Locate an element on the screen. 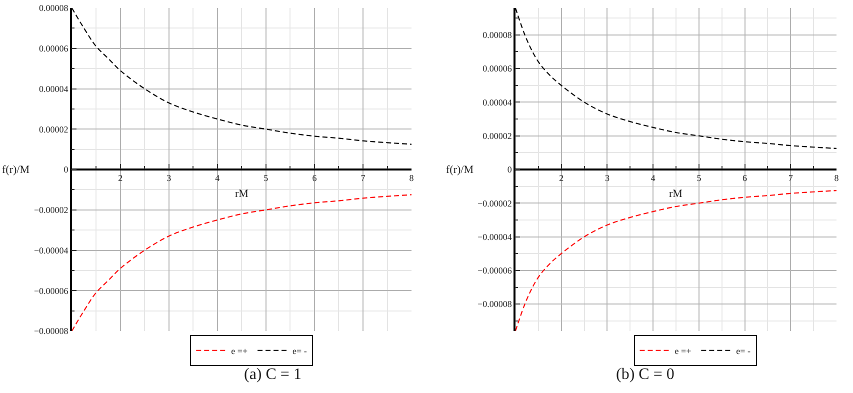 This screenshot has width=853, height=393. line-series is located at coordinates (676, 260).